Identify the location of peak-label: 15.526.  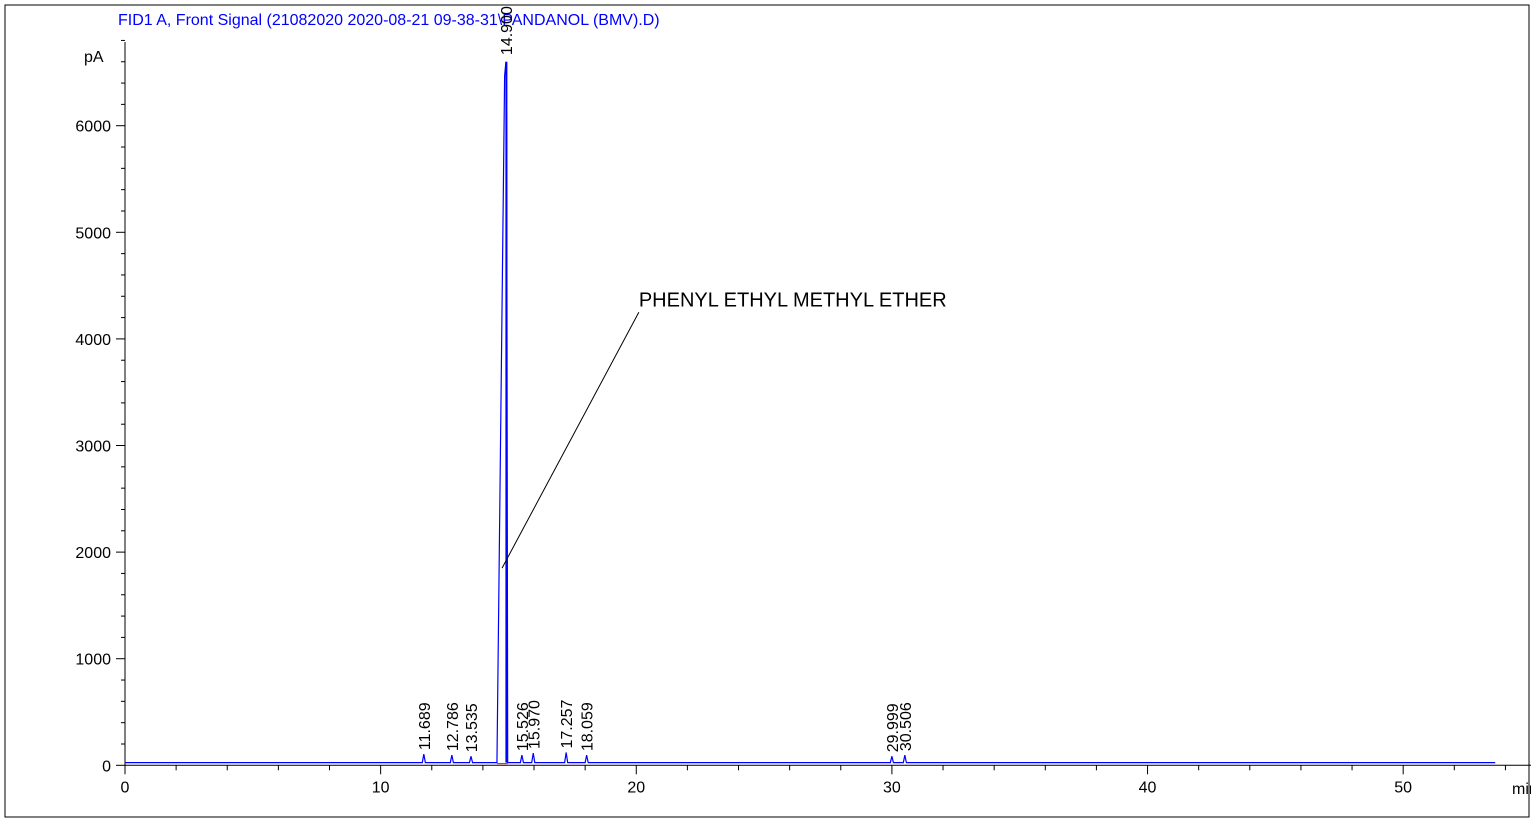
(523, 726).